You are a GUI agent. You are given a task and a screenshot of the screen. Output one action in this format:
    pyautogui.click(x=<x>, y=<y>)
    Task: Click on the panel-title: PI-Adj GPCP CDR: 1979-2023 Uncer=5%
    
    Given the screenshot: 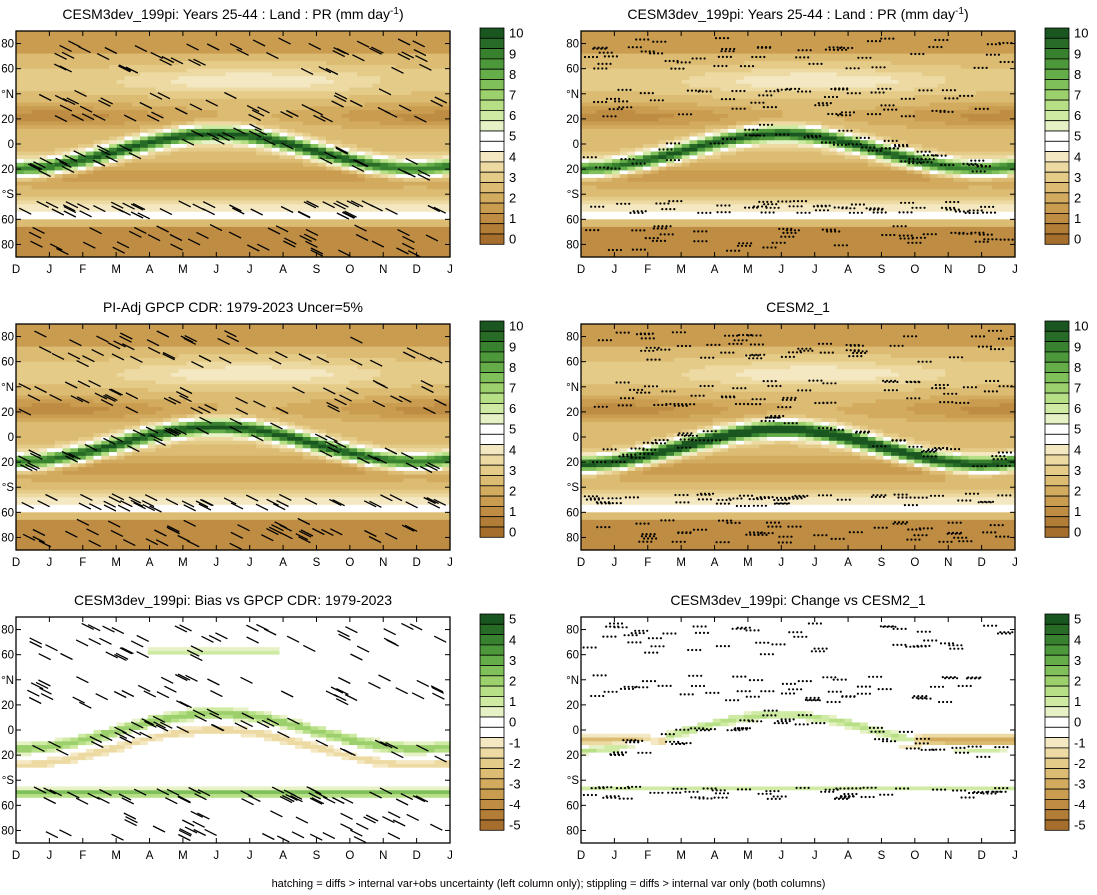 What is the action you would take?
    pyautogui.click(x=233, y=307)
    